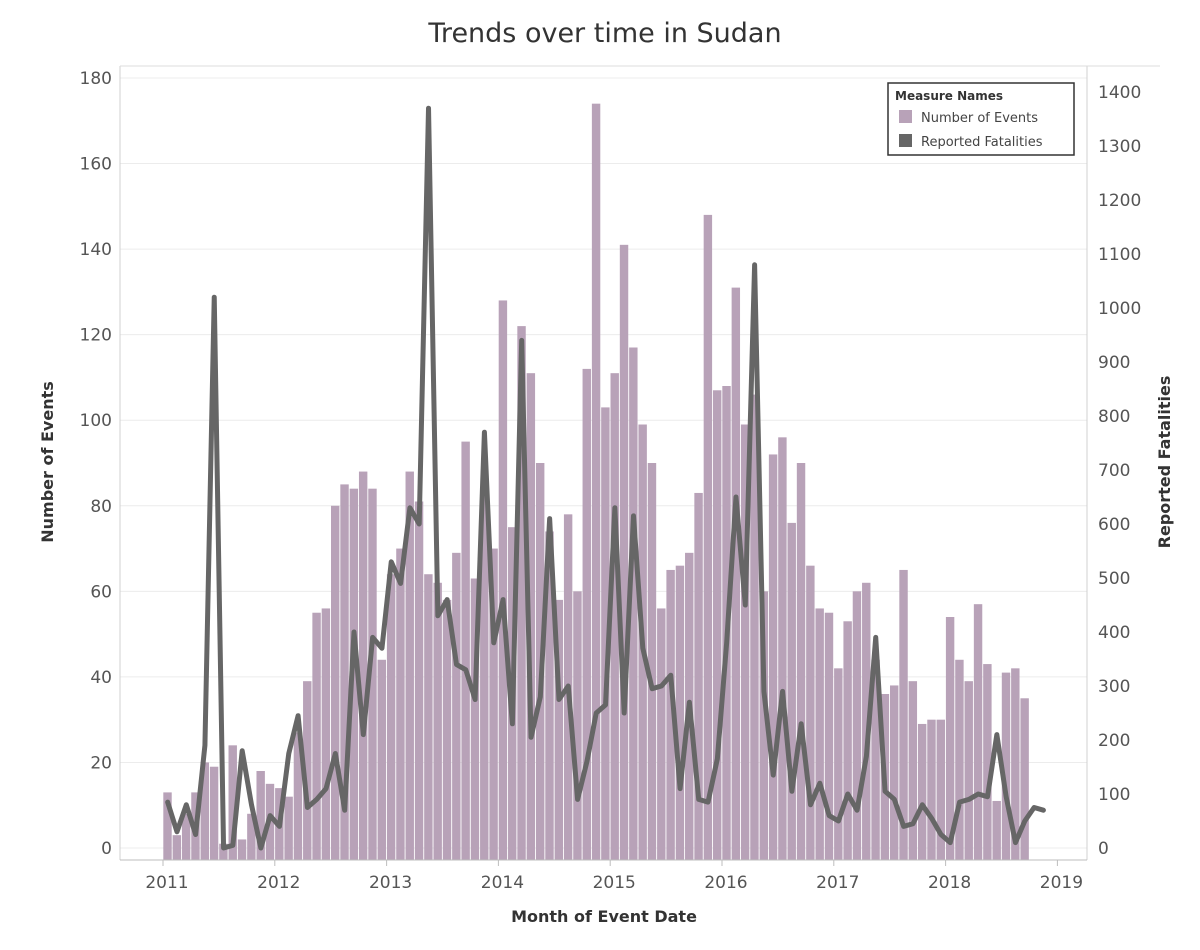 This screenshot has width=1200, height=950. Describe the element at coordinates (1114, 525) in the screenshot. I see `y2-tick-label: 600` at that location.